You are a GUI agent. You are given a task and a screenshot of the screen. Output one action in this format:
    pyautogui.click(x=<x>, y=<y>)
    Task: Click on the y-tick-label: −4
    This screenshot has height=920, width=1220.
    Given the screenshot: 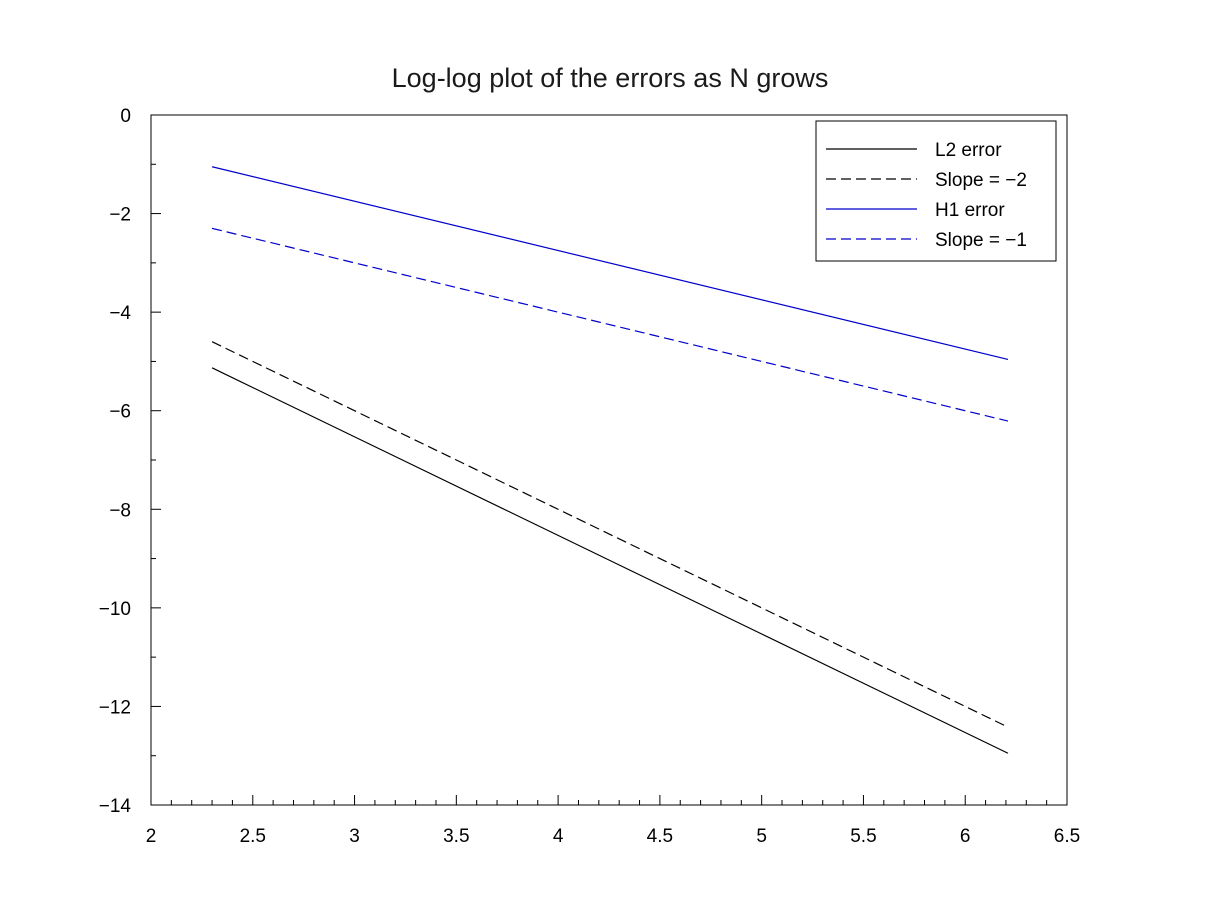 What is the action you would take?
    pyautogui.click(x=120, y=313)
    